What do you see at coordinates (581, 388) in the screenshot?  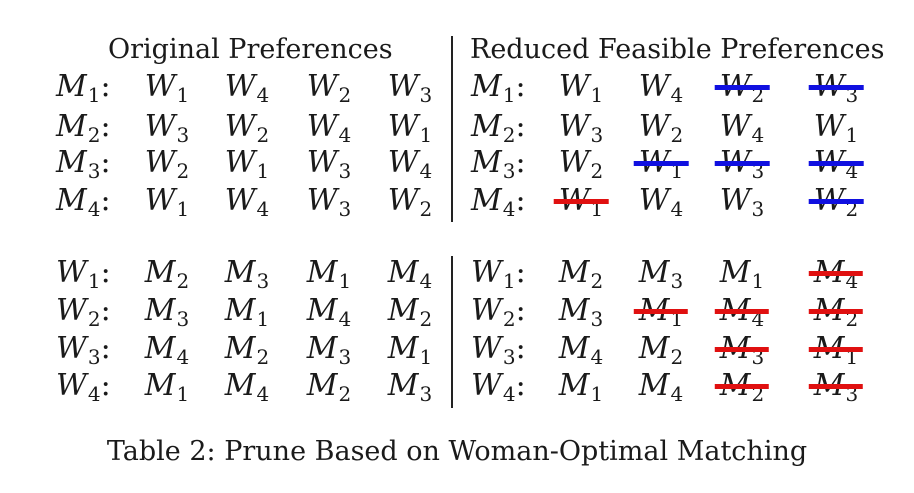 I see `women-reduced-preference-cell: M1` at bounding box center [581, 388].